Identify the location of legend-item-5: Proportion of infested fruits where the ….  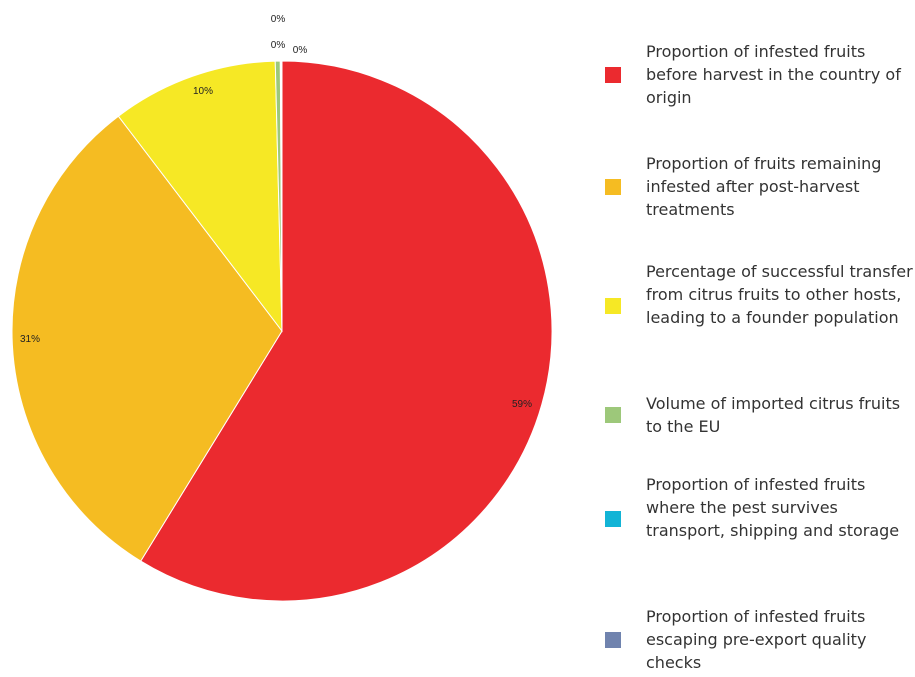
(759, 507).